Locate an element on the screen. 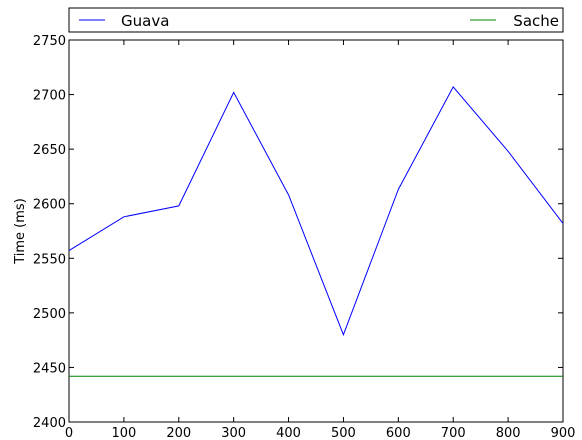  y-tick-label: 2700 is located at coordinates (49, 96).